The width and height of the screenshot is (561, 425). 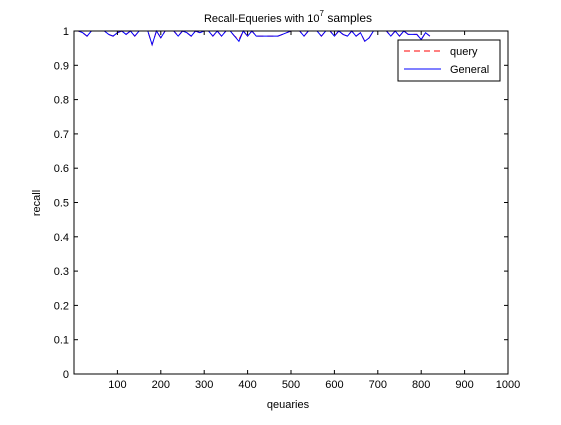 I want to click on y-tick-label: 0.2, so click(x=61, y=306).